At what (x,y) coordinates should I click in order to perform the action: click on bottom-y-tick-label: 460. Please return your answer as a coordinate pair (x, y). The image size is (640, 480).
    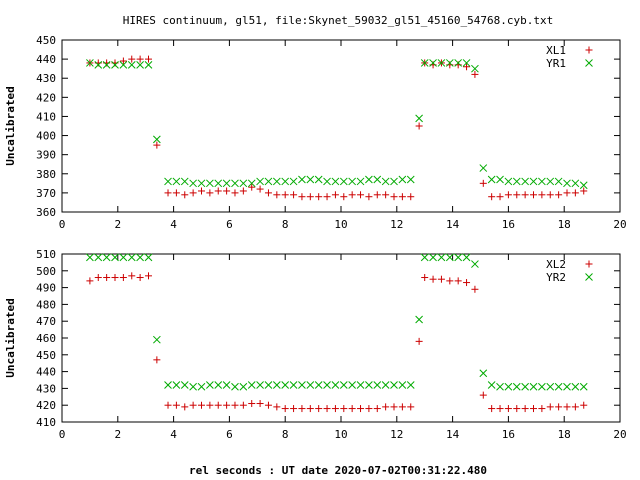
    Looking at the image, I should click on (46, 338).